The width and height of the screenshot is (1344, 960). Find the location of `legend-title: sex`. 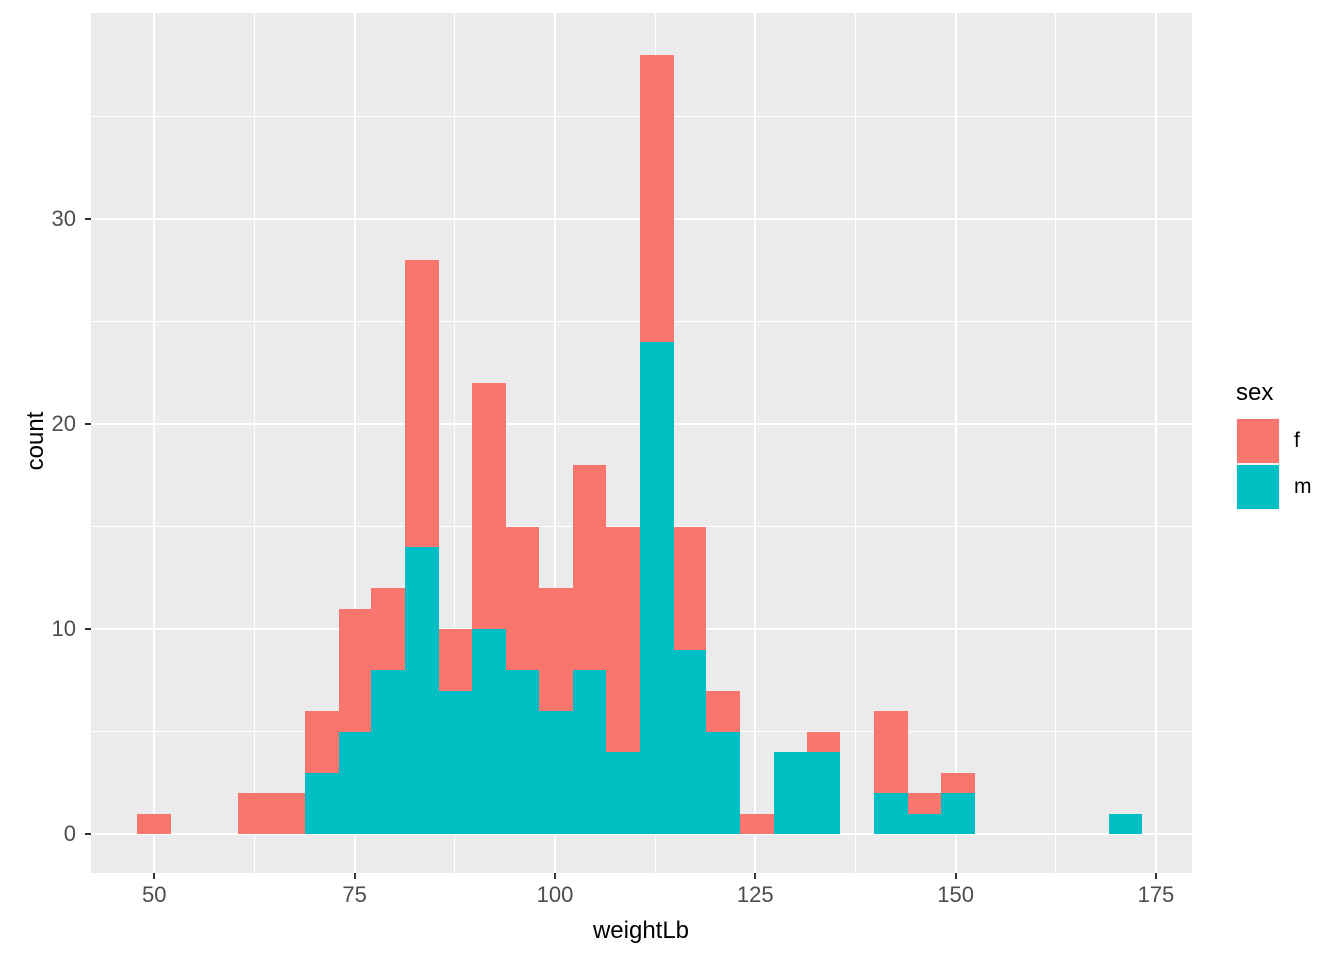

legend-title: sex is located at coordinates (1255, 392).